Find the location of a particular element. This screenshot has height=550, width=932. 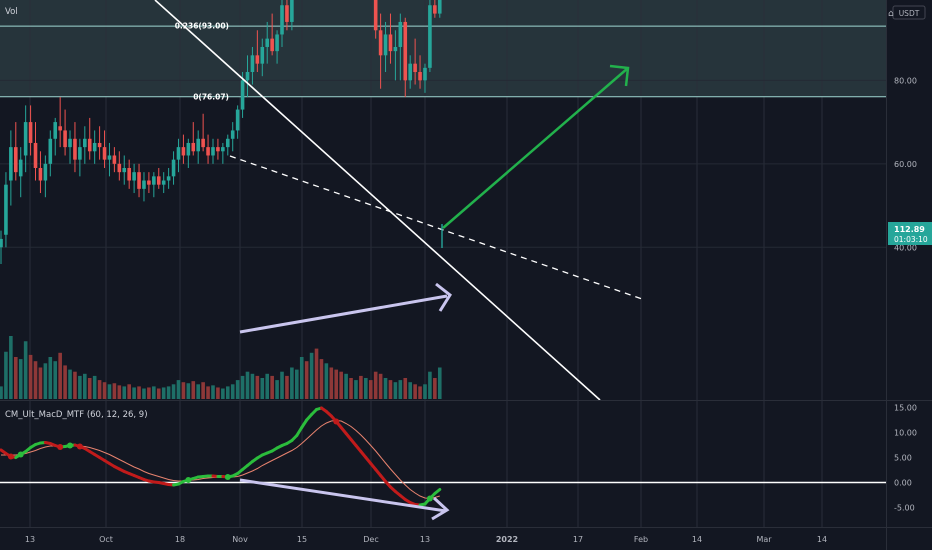

time-tick-7: 2022 is located at coordinates (507, 539).